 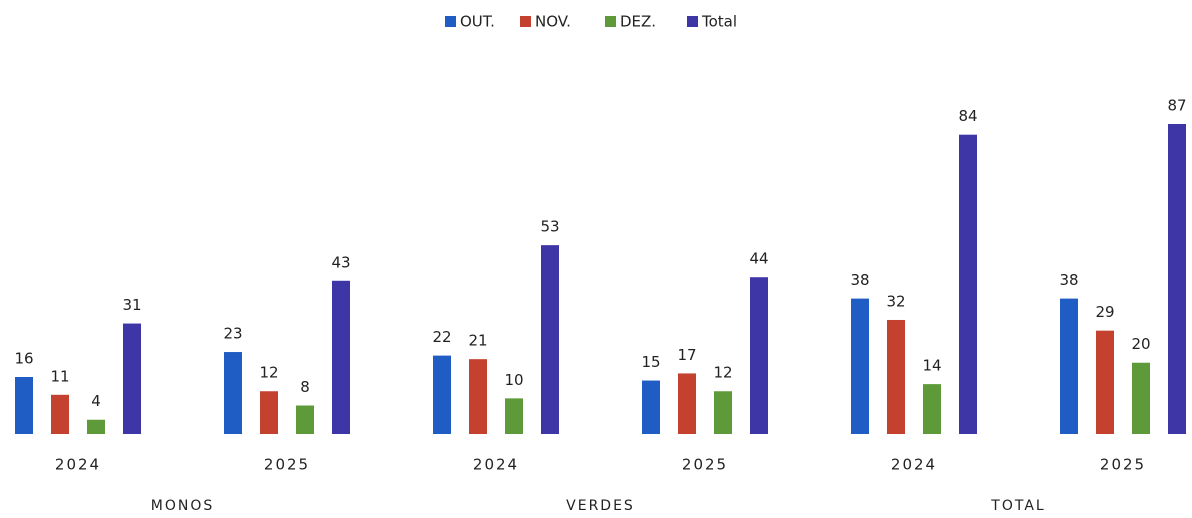 What do you see at coordinates (305, 387) in the screenshot?
I see `data-label: 8` at bounding box center [305, 387].